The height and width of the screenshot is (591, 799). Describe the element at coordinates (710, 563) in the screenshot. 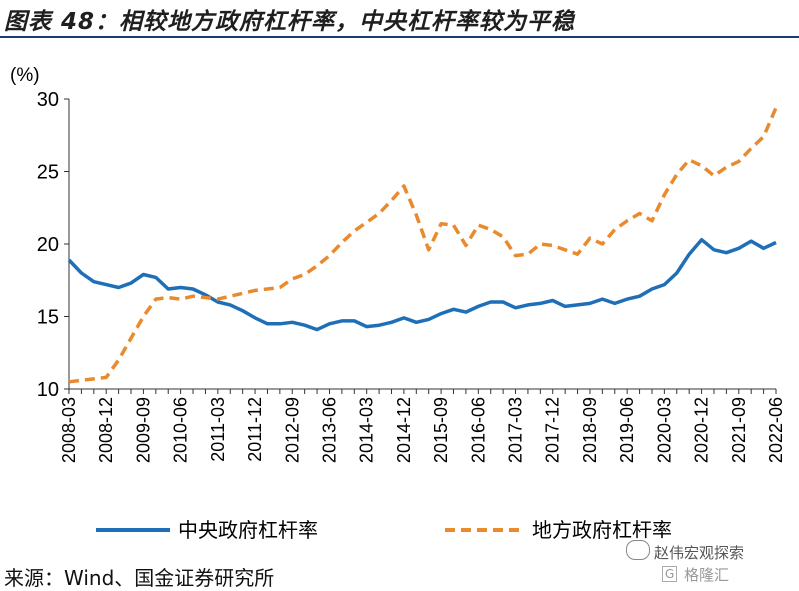

I see `watermark: 赵伟宏观探索 G 格隆汇` at that location.